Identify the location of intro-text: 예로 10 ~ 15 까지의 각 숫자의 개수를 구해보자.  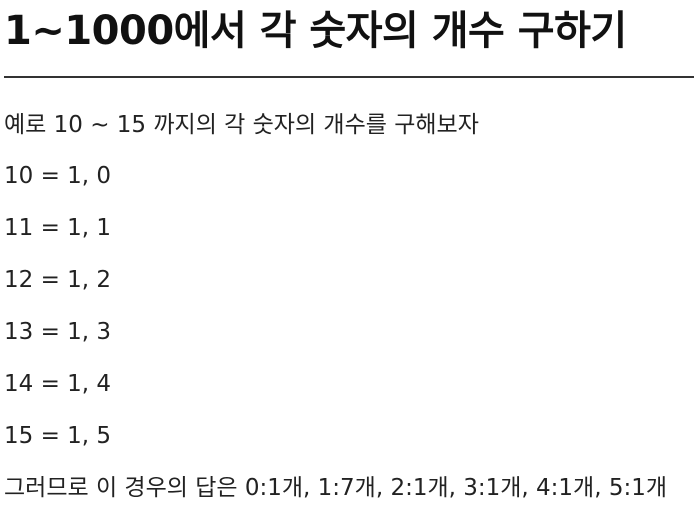
(241, 125).